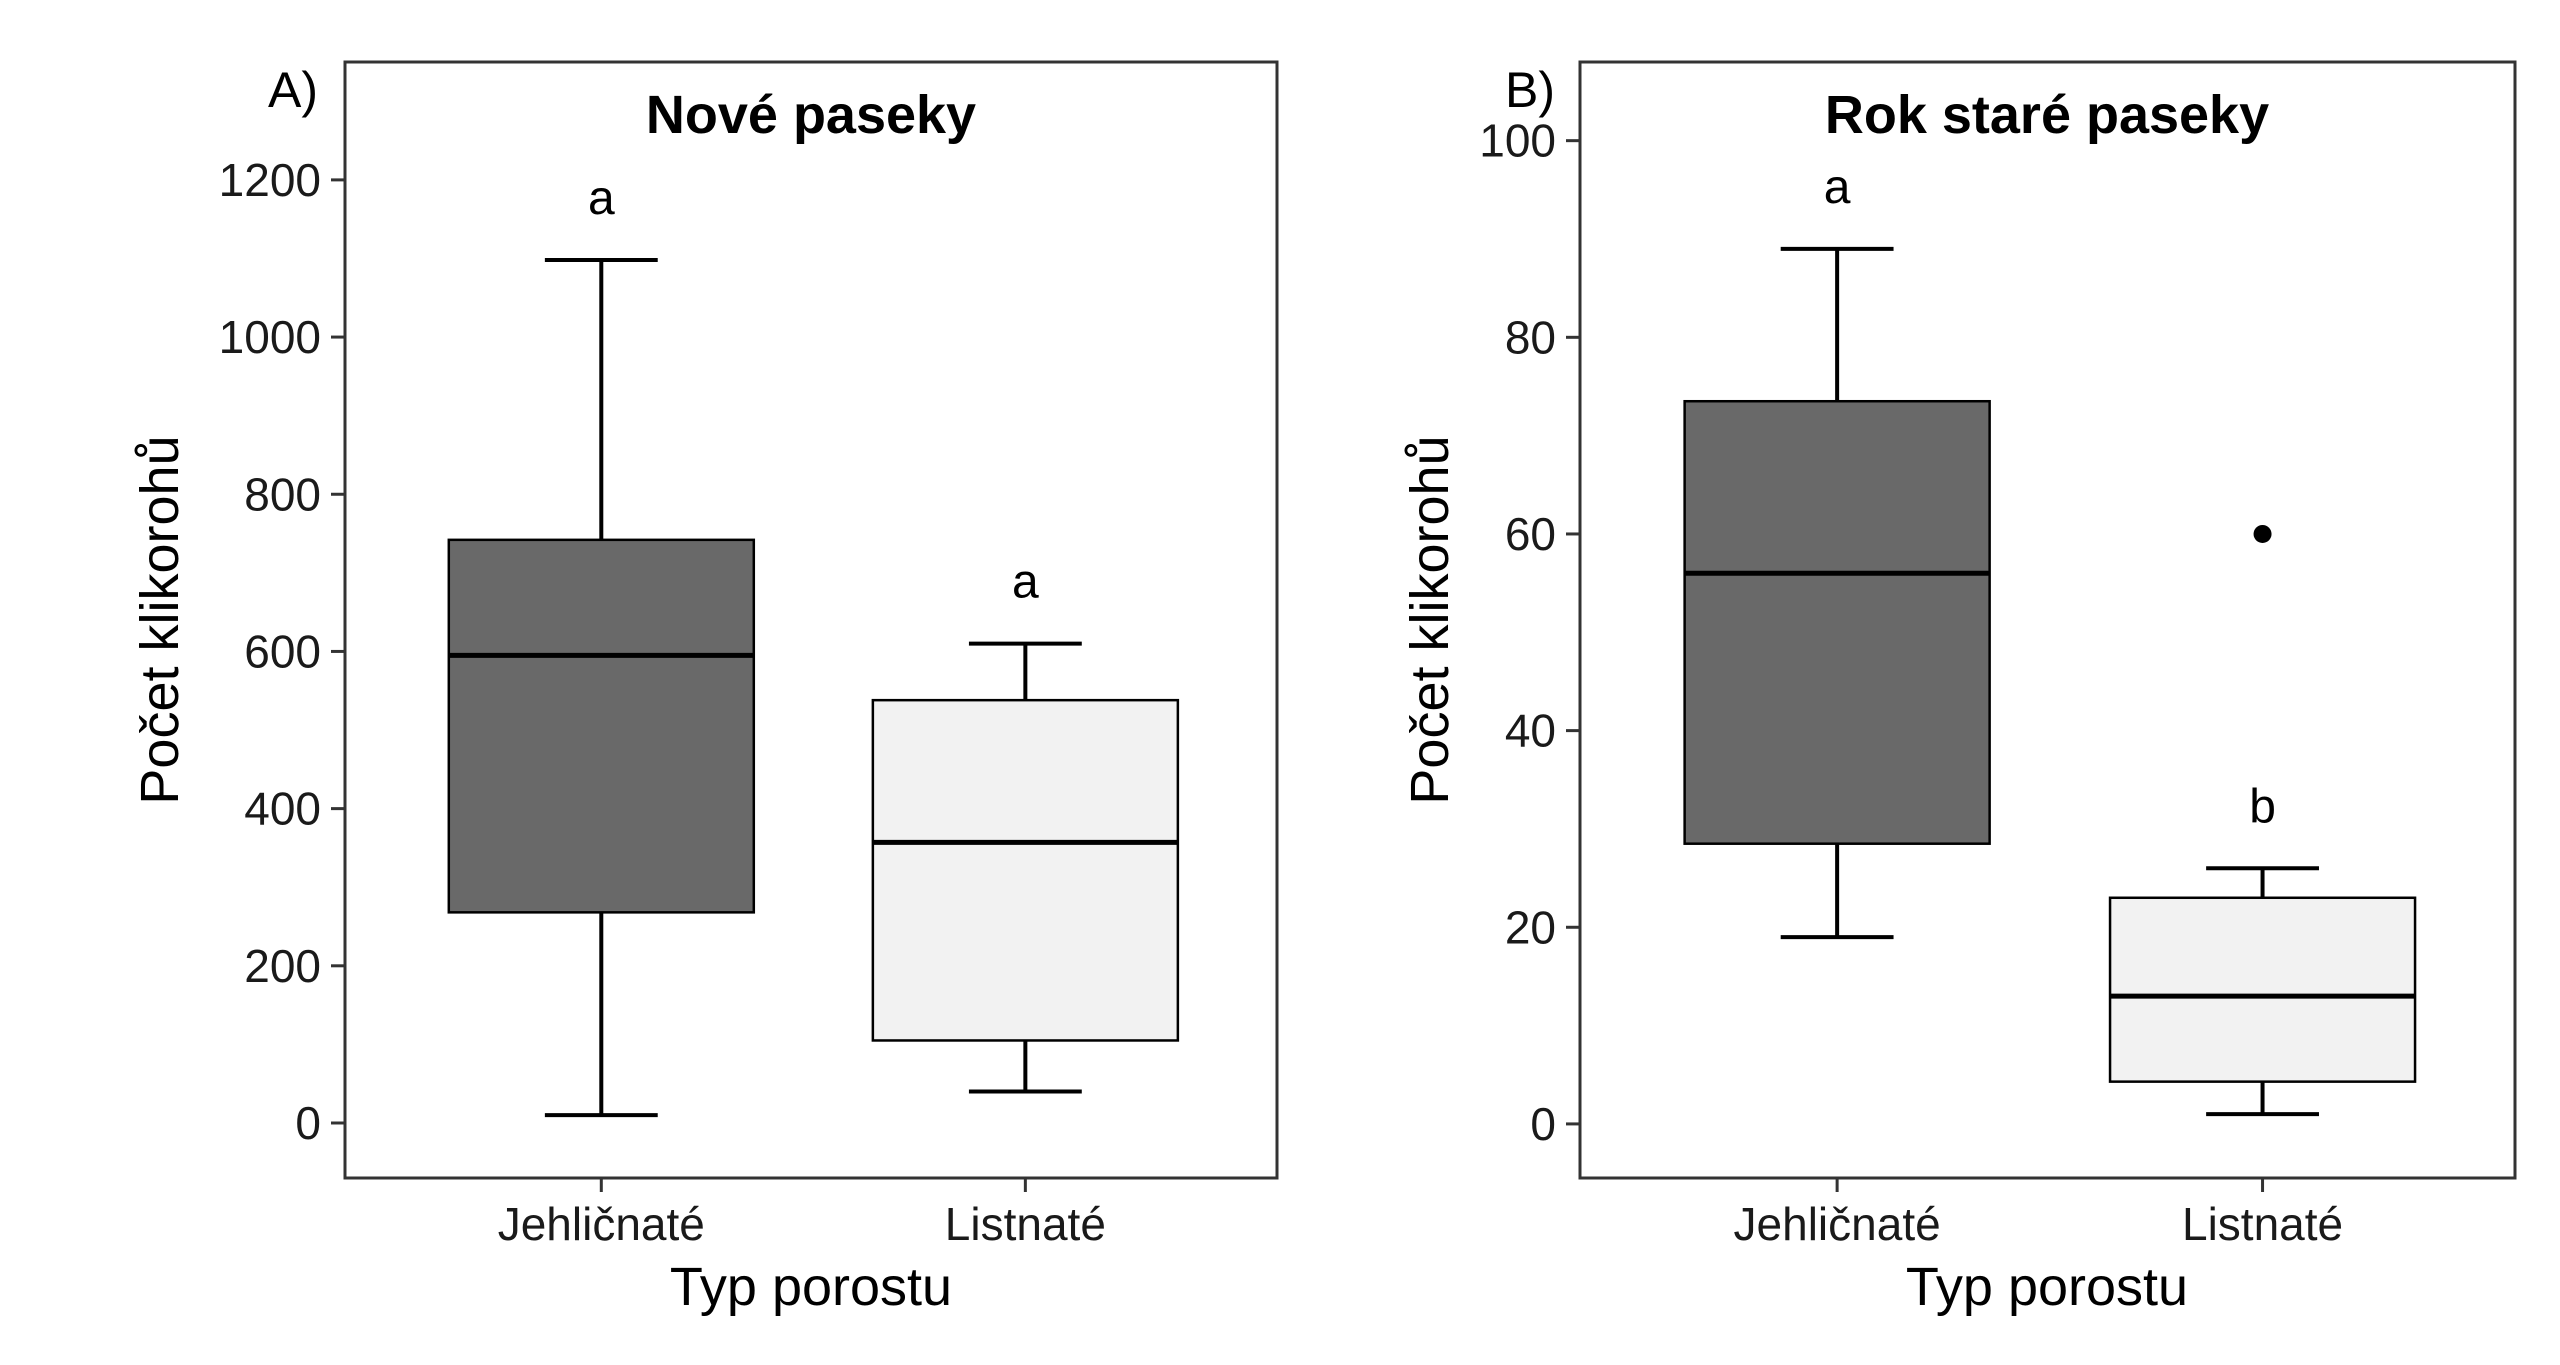  I want to click on panel-b-y-tick-label: 40, so click(1530, 731).